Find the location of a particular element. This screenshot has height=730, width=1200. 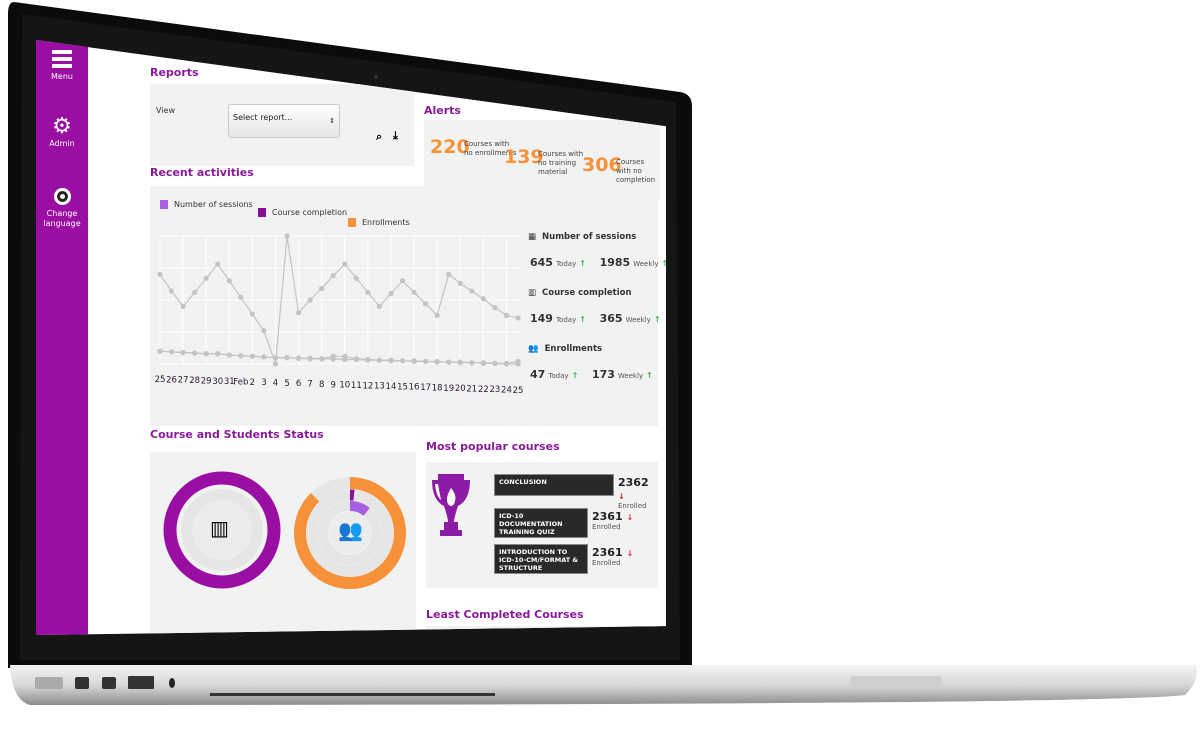

x-tick-label: 5 is located at coordinates (286, 384).